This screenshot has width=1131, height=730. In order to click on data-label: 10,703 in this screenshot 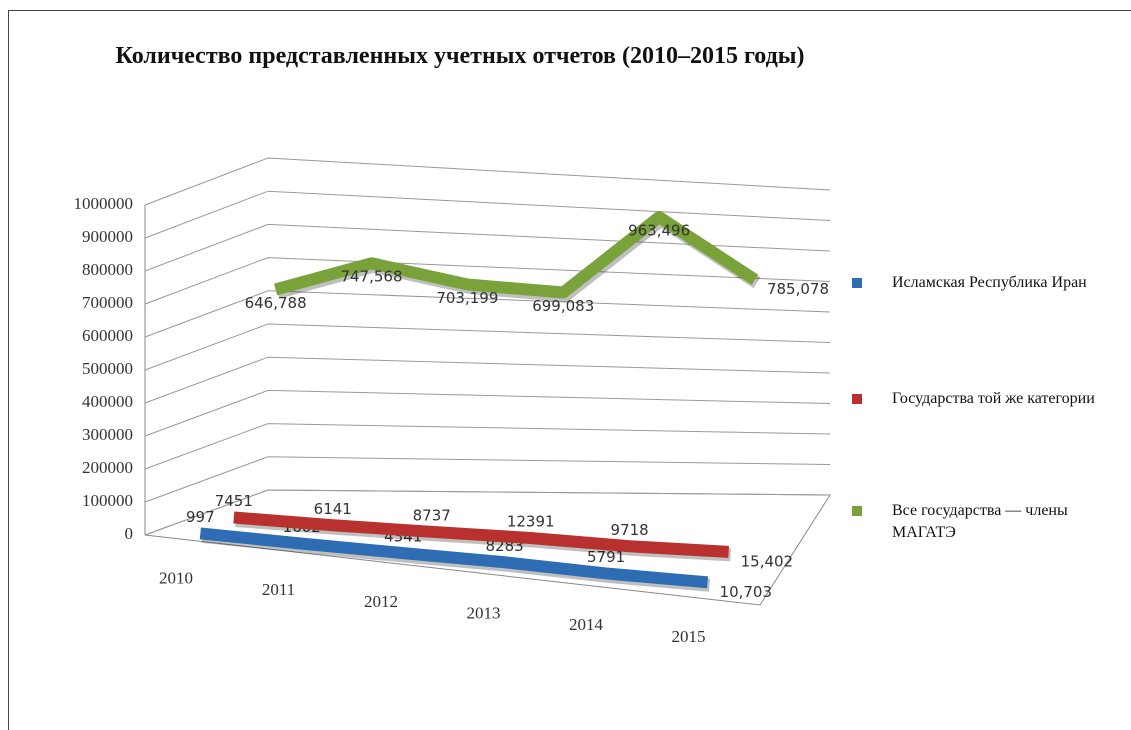, I will do `click(746, 592)`.